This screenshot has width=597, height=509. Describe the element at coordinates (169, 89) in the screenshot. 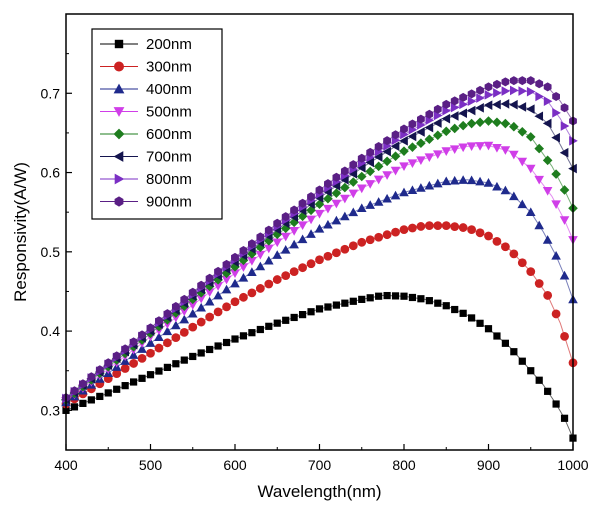

I see `legend-label: 400nm` at that location.